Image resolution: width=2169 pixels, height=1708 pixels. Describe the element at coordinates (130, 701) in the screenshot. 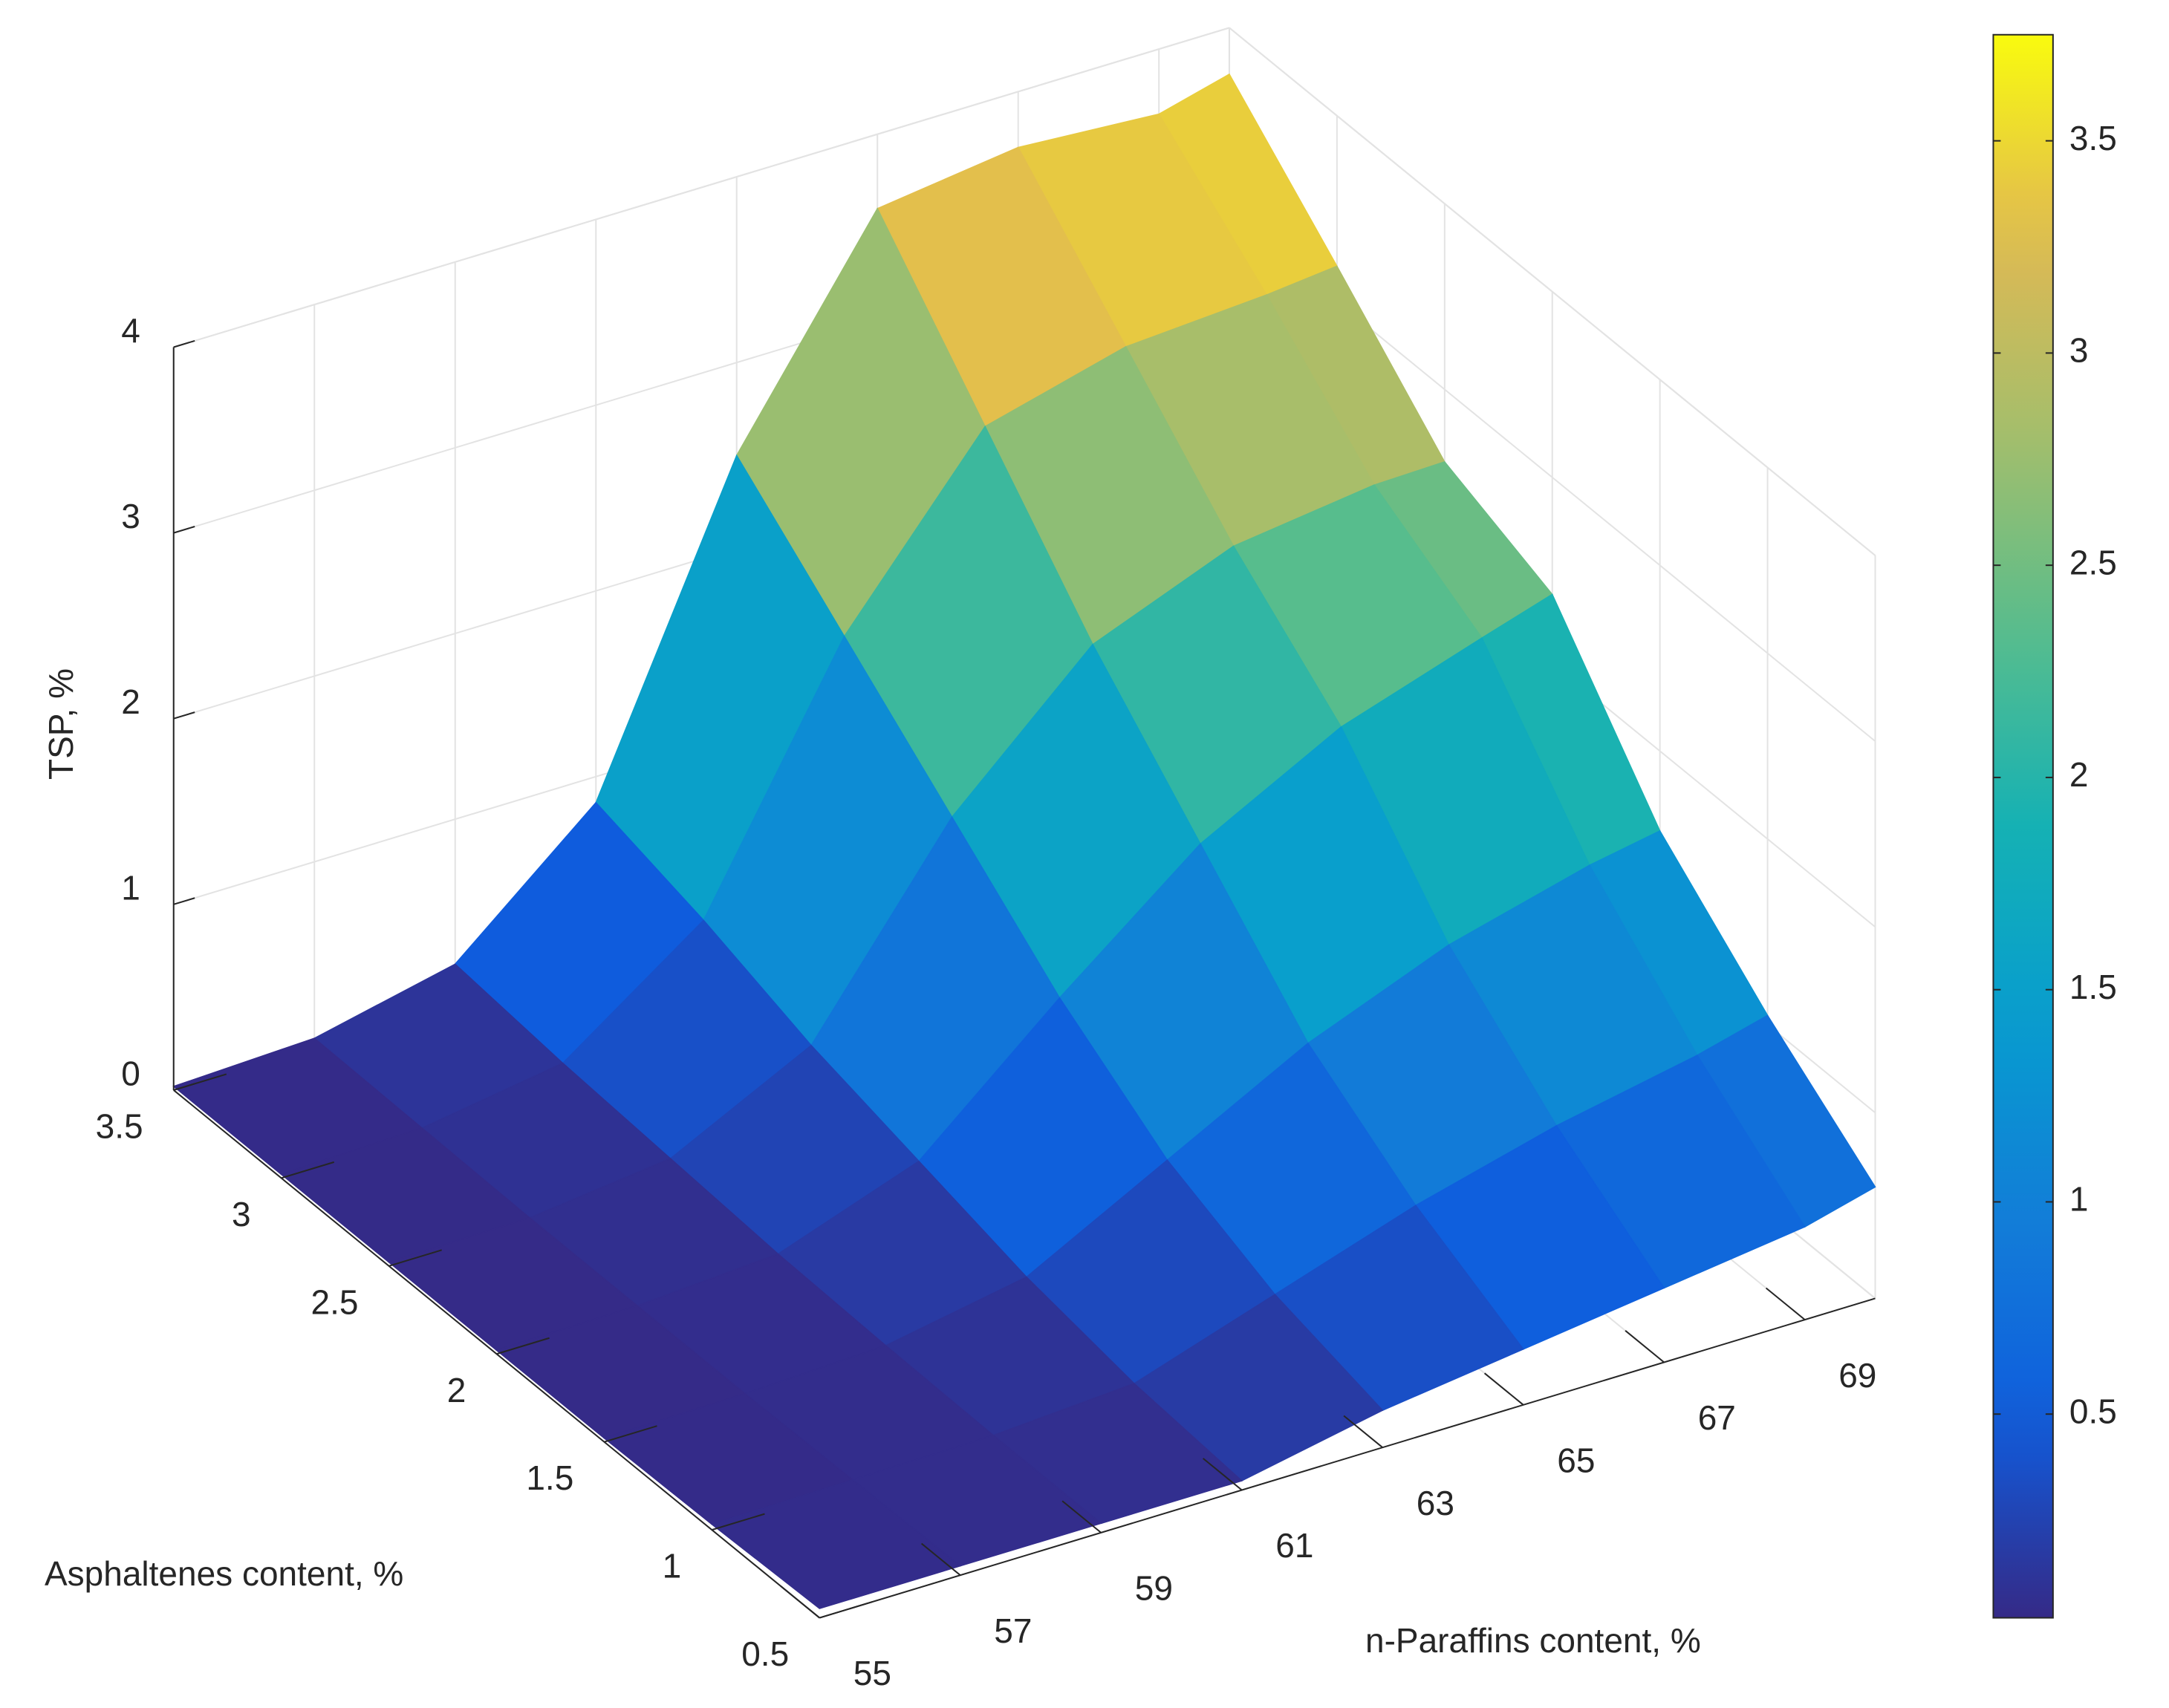

I see `z-tick-label: 2` at that location.